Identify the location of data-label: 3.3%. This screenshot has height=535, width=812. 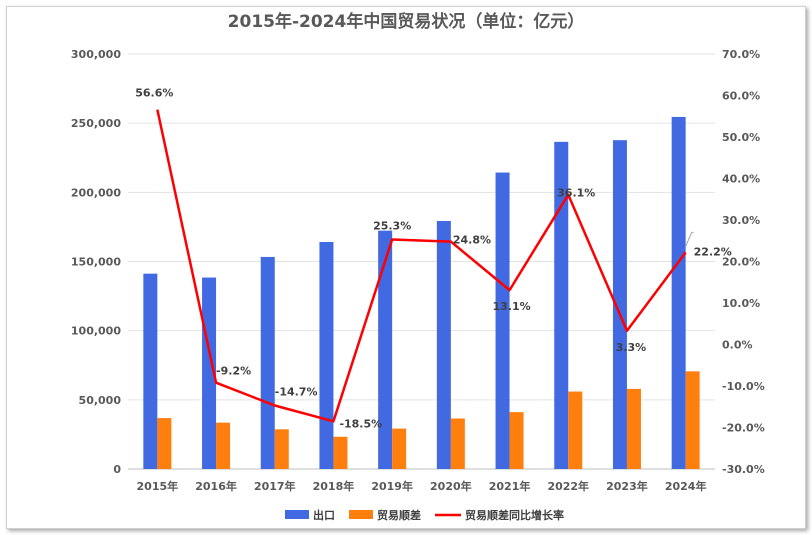
(631, 347).